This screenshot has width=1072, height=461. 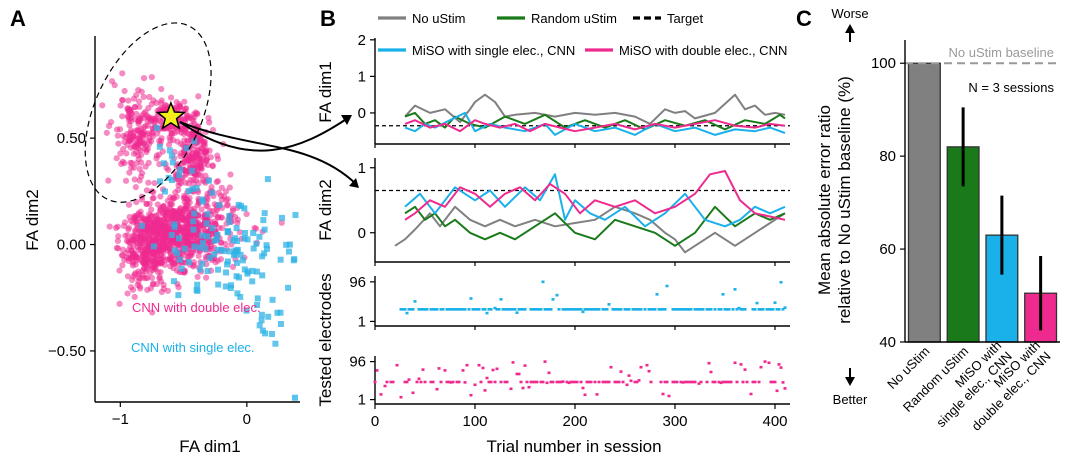 What do you see at coordinates (887, 156) in the screenshot?
I see `c-ytick-label: 80` at bounding box center [887, 156].